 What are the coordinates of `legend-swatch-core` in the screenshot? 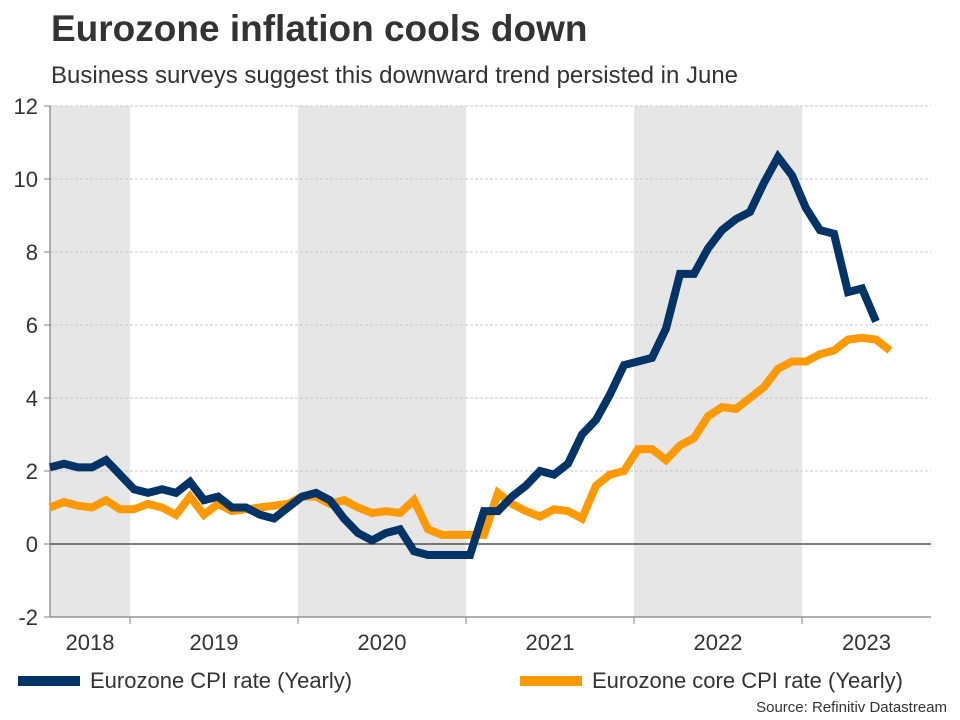 It's located at (551, 681).